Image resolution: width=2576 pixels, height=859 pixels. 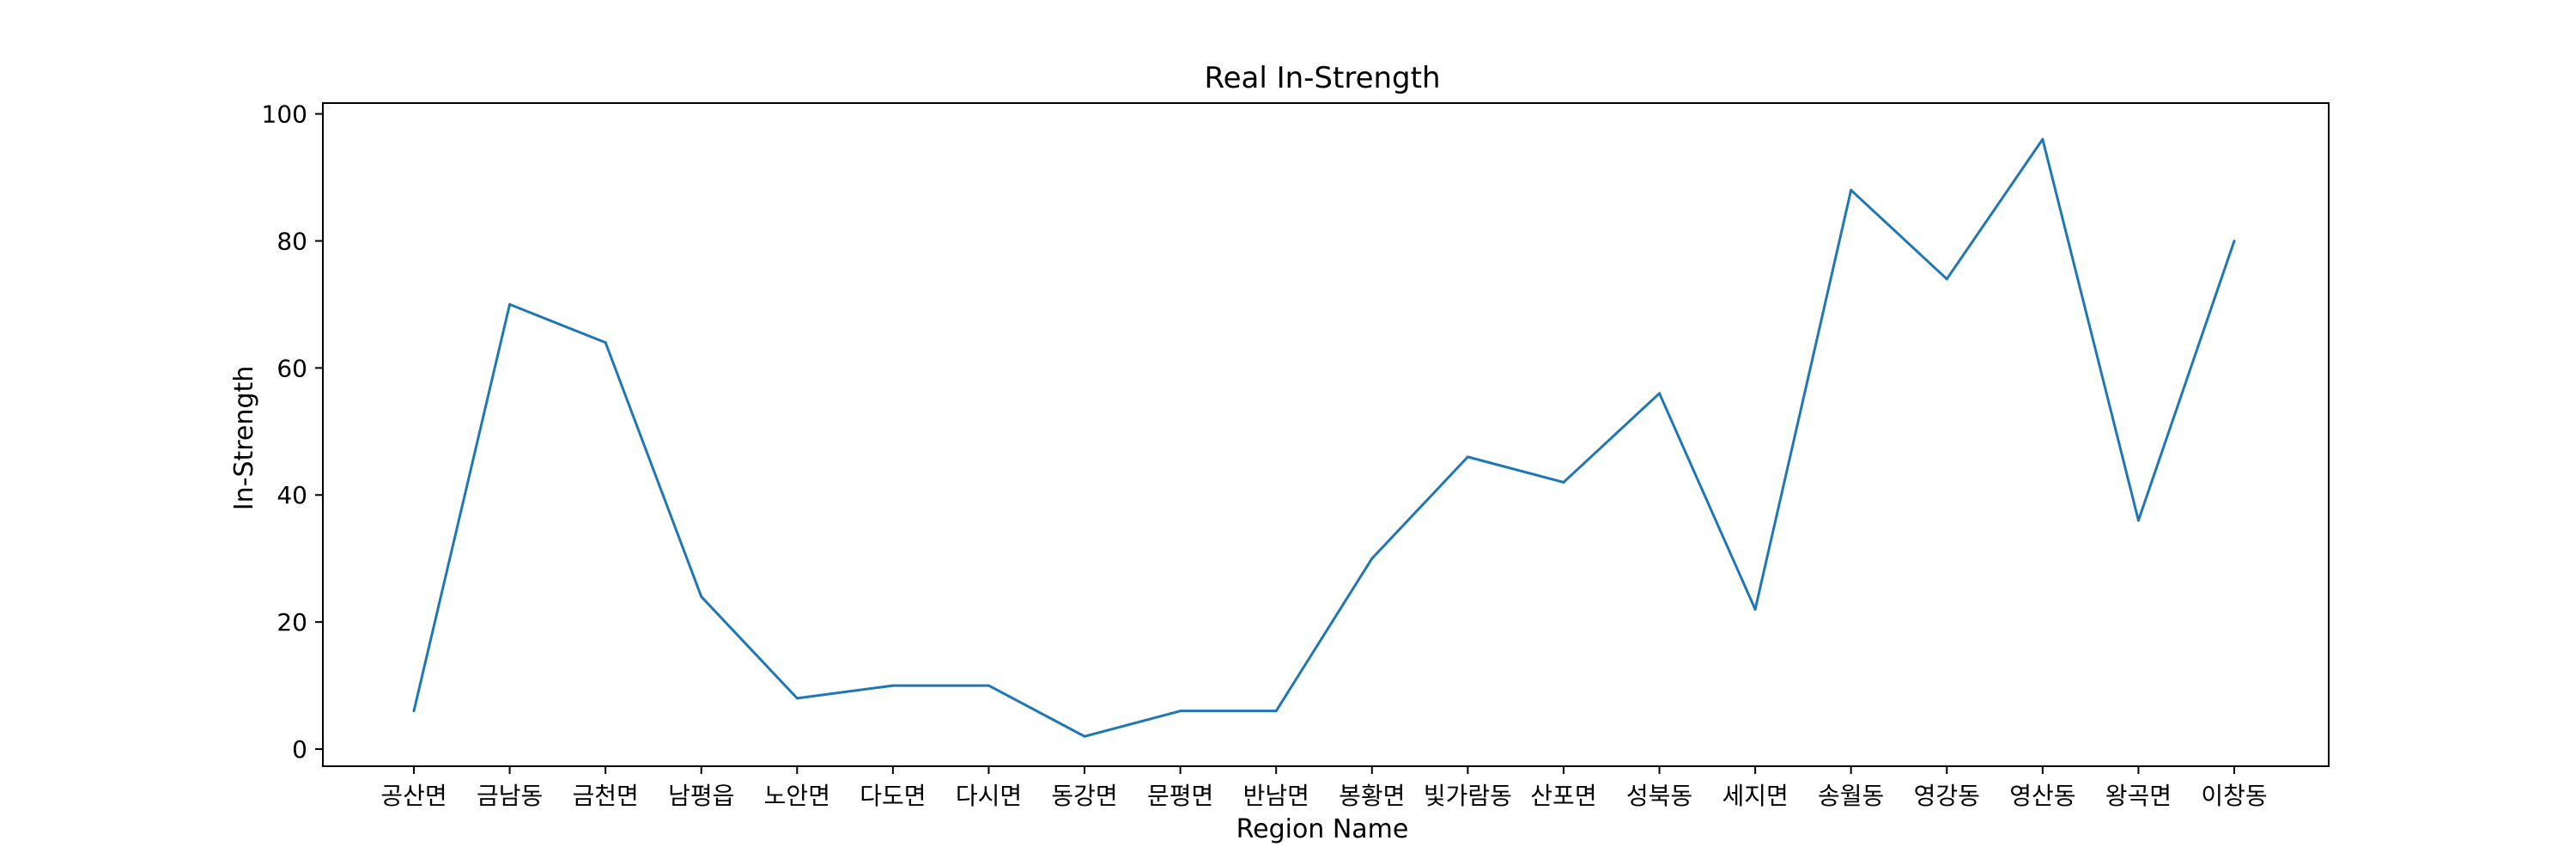 What do you see at coordinates (284, 115) in the screenshot?
I see `y-tick-label: 100` at bounding box center [284, 115].